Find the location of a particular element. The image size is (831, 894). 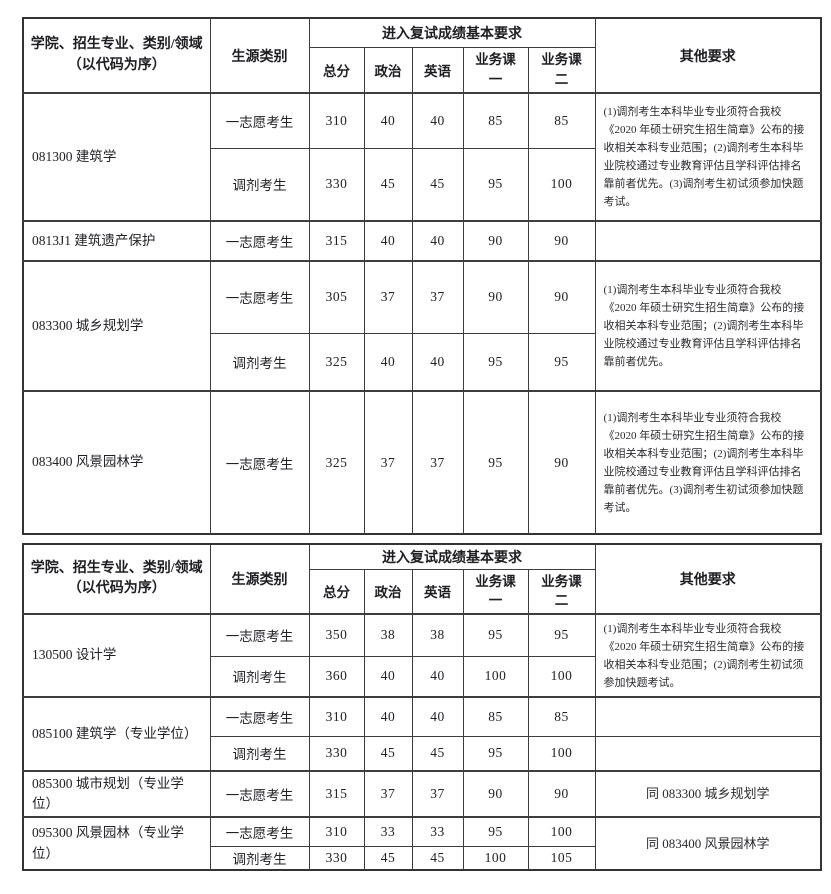

table-row: 调剂考生 330 45 45 100 105 is located at coordinates (422, 858).